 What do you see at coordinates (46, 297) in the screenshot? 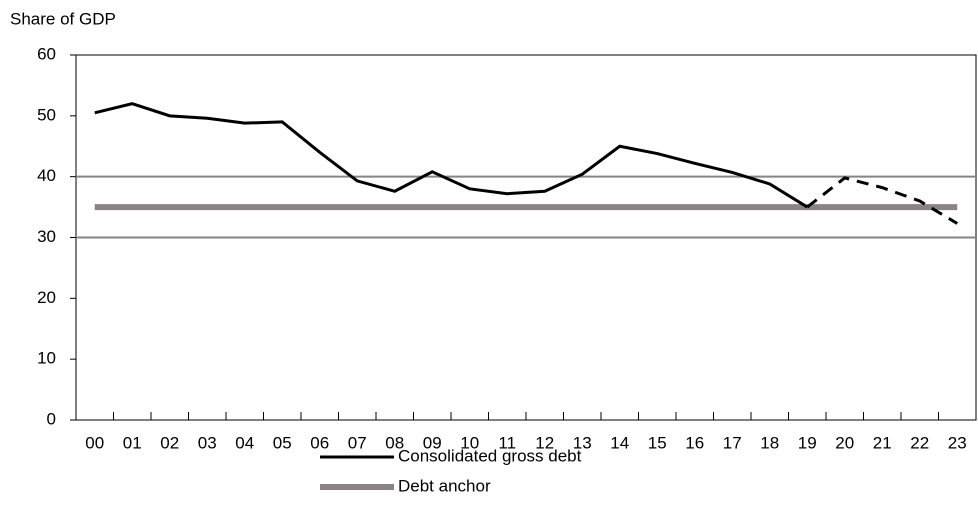
I see `y-tick-label: 20` at bounding box center [46, 297].